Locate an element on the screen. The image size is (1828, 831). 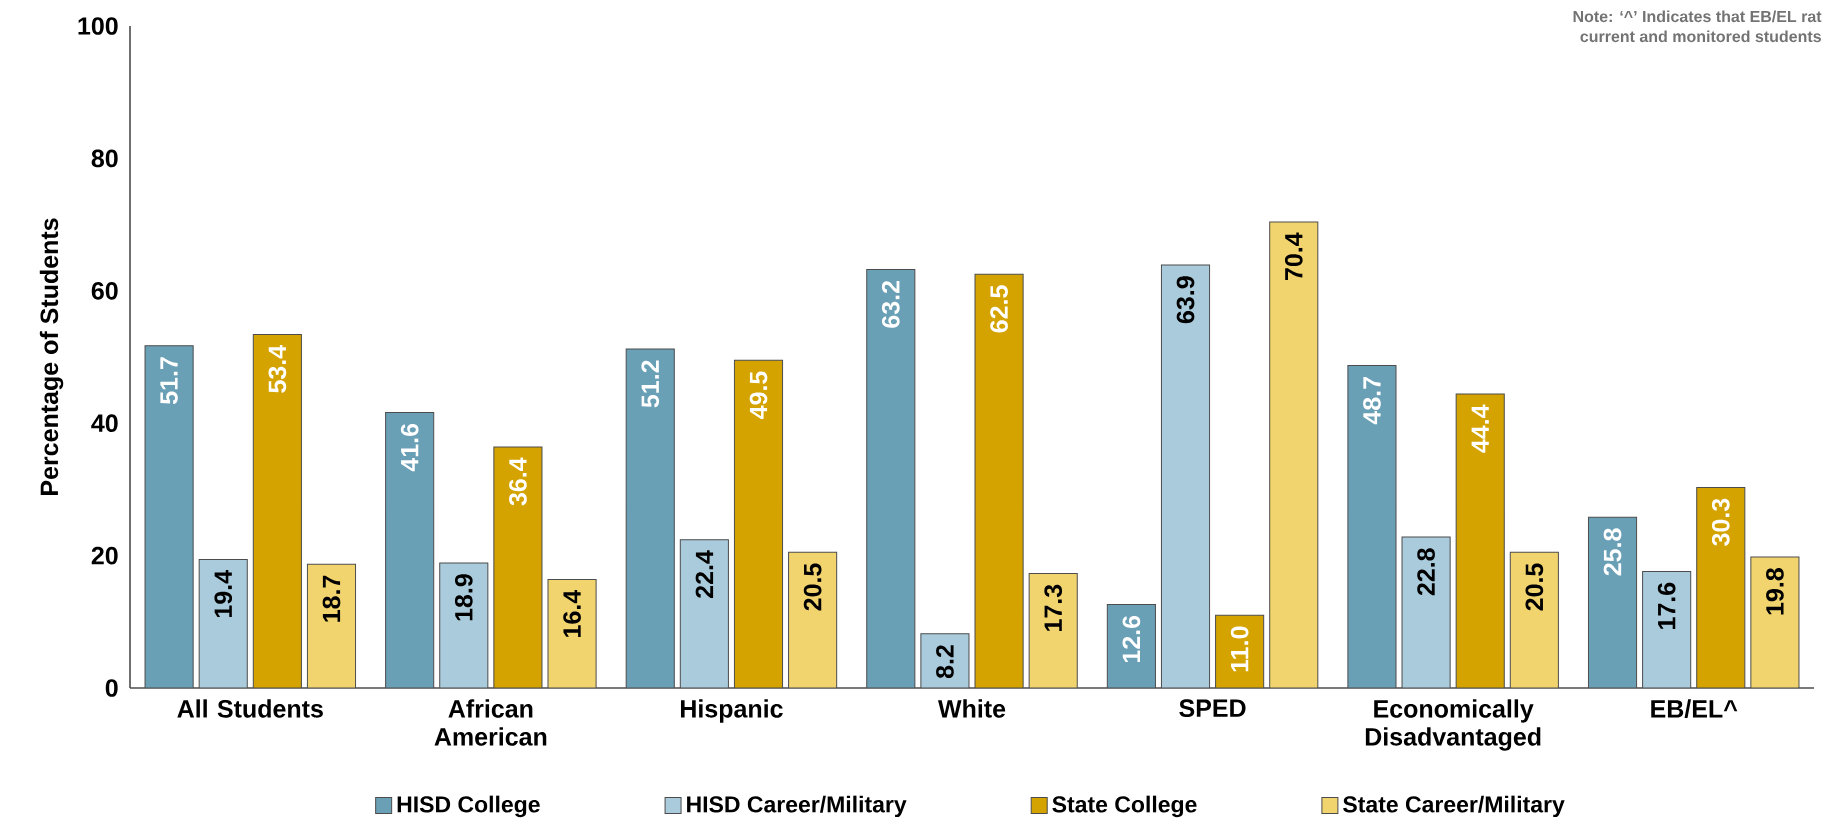
data-label: 48.7 is located at coordinates (1372, 401).